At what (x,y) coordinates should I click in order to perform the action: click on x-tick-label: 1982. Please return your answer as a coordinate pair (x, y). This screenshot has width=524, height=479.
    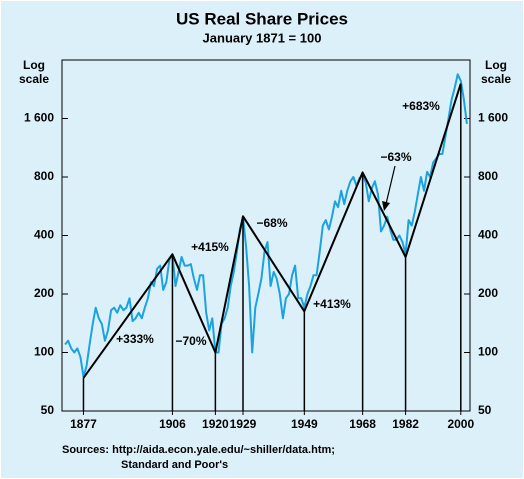
    Looking at the image, I should click on (405, 424).